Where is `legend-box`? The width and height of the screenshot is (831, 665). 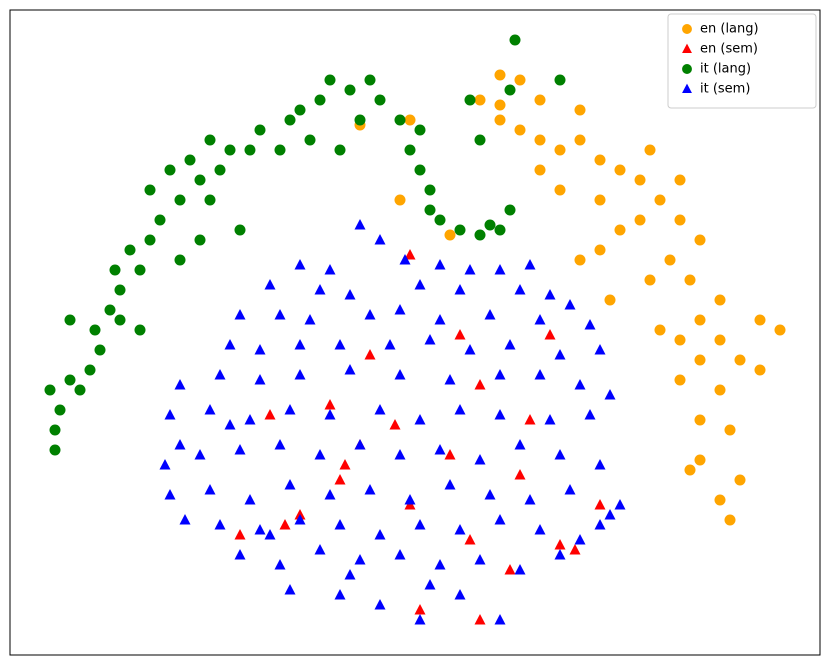 legend-box is located at coordinates (742, 61).